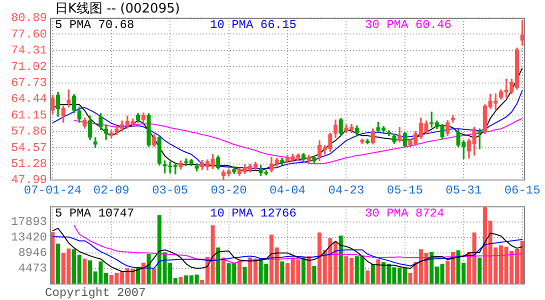 The image size is (545, 300). Describe the element at coordinates (32, 269) in the screenshot. I see `y-tick-label: 4473` at that location.